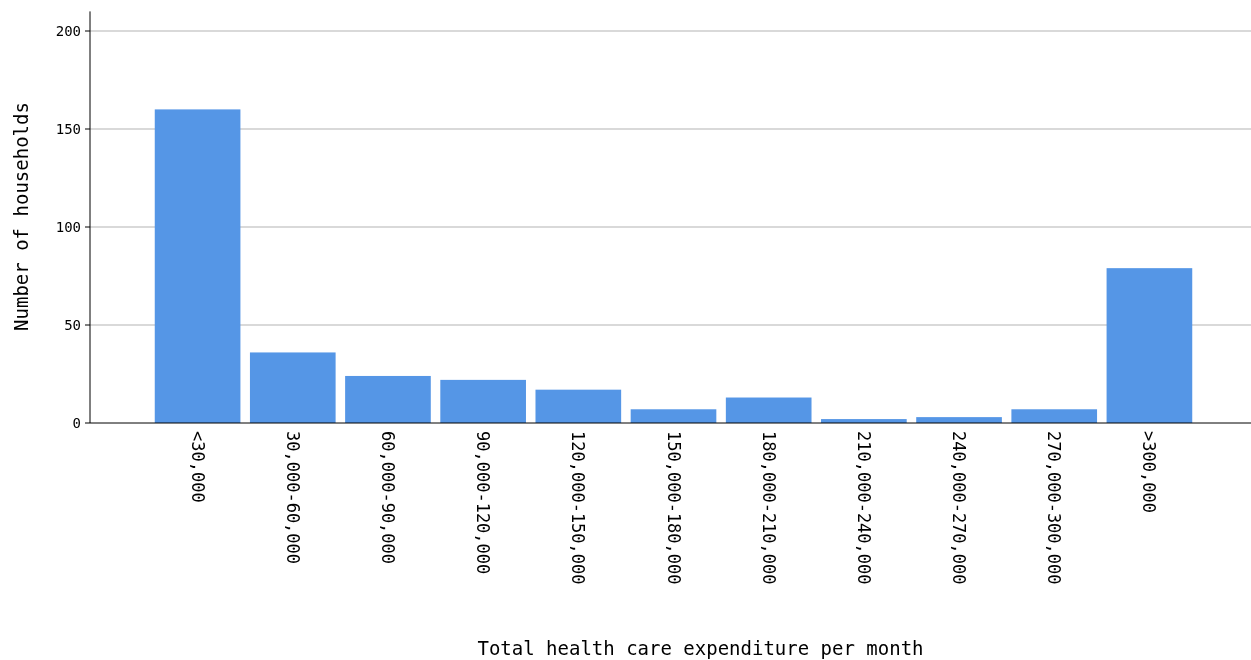 The width and height of the screenshot is (1251, 660). Describe the element at coordinates (197, 467) in the screenshot. I see `x-tick-label: <30,000` at that location.